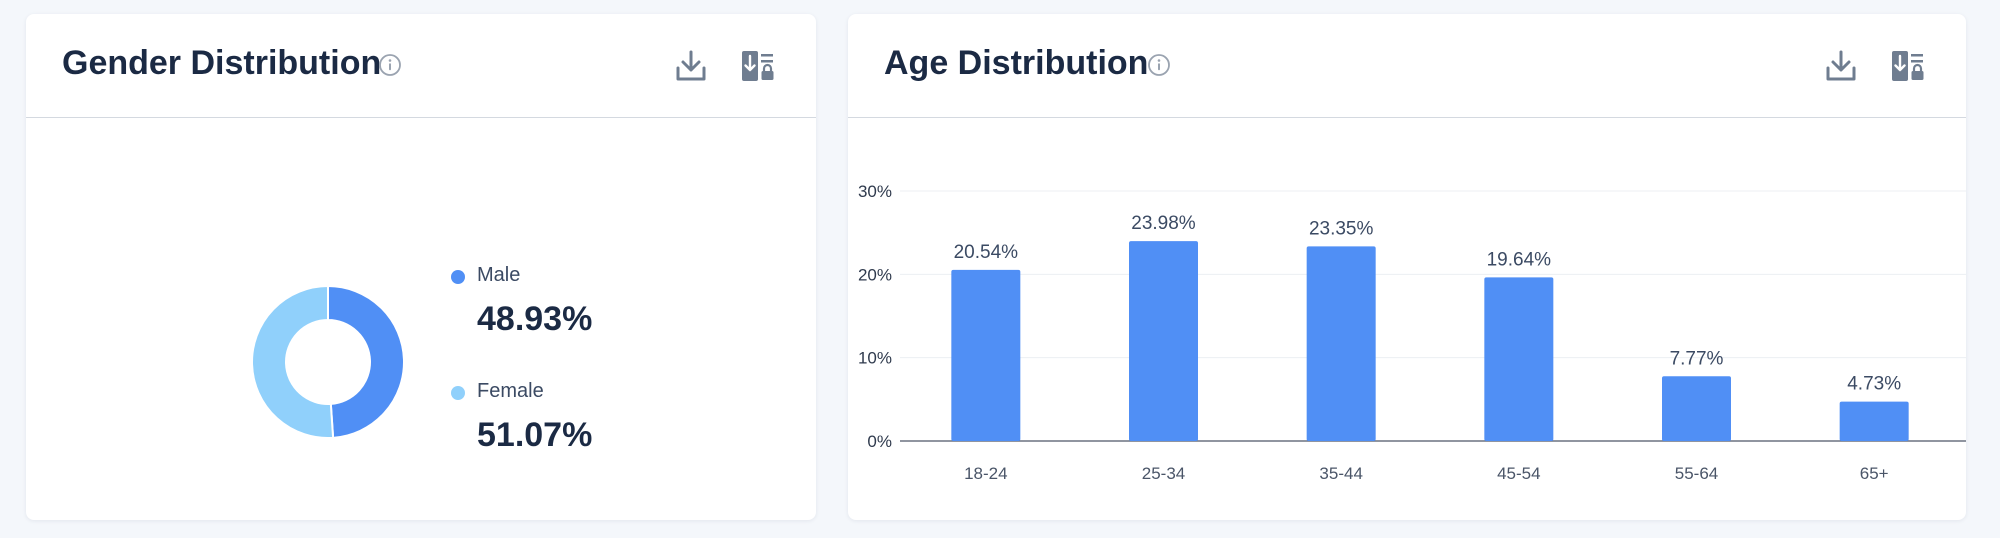  Describe the element at coordinates (875, 191) in the screenshot. I see `y-tick-label: 30%` at that location.